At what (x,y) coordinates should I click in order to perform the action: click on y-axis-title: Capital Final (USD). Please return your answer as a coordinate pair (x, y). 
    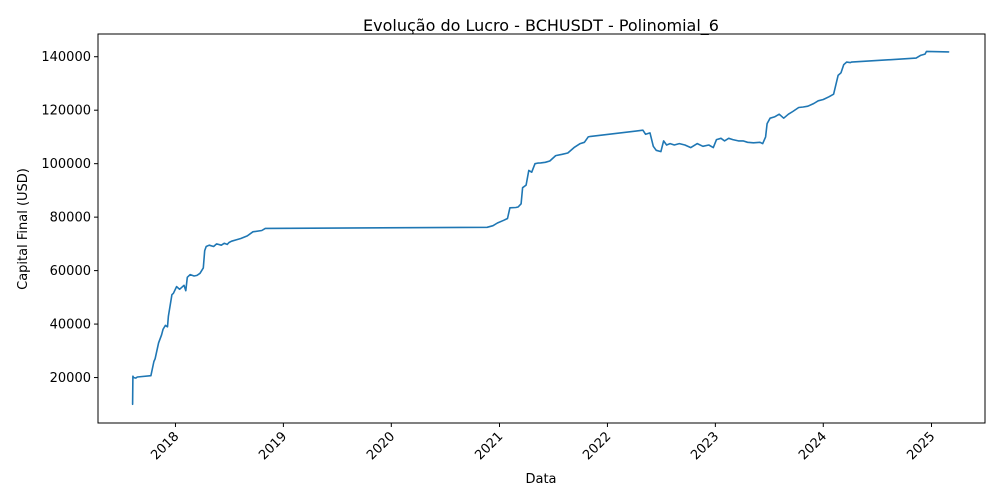
    Looking at the image, I should click on (23, 229).